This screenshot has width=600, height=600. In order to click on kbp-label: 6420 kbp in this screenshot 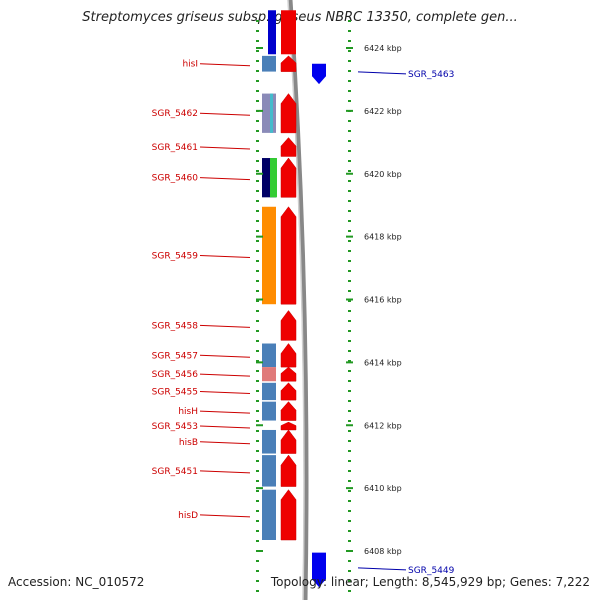, I will do `click(383, 174)`.